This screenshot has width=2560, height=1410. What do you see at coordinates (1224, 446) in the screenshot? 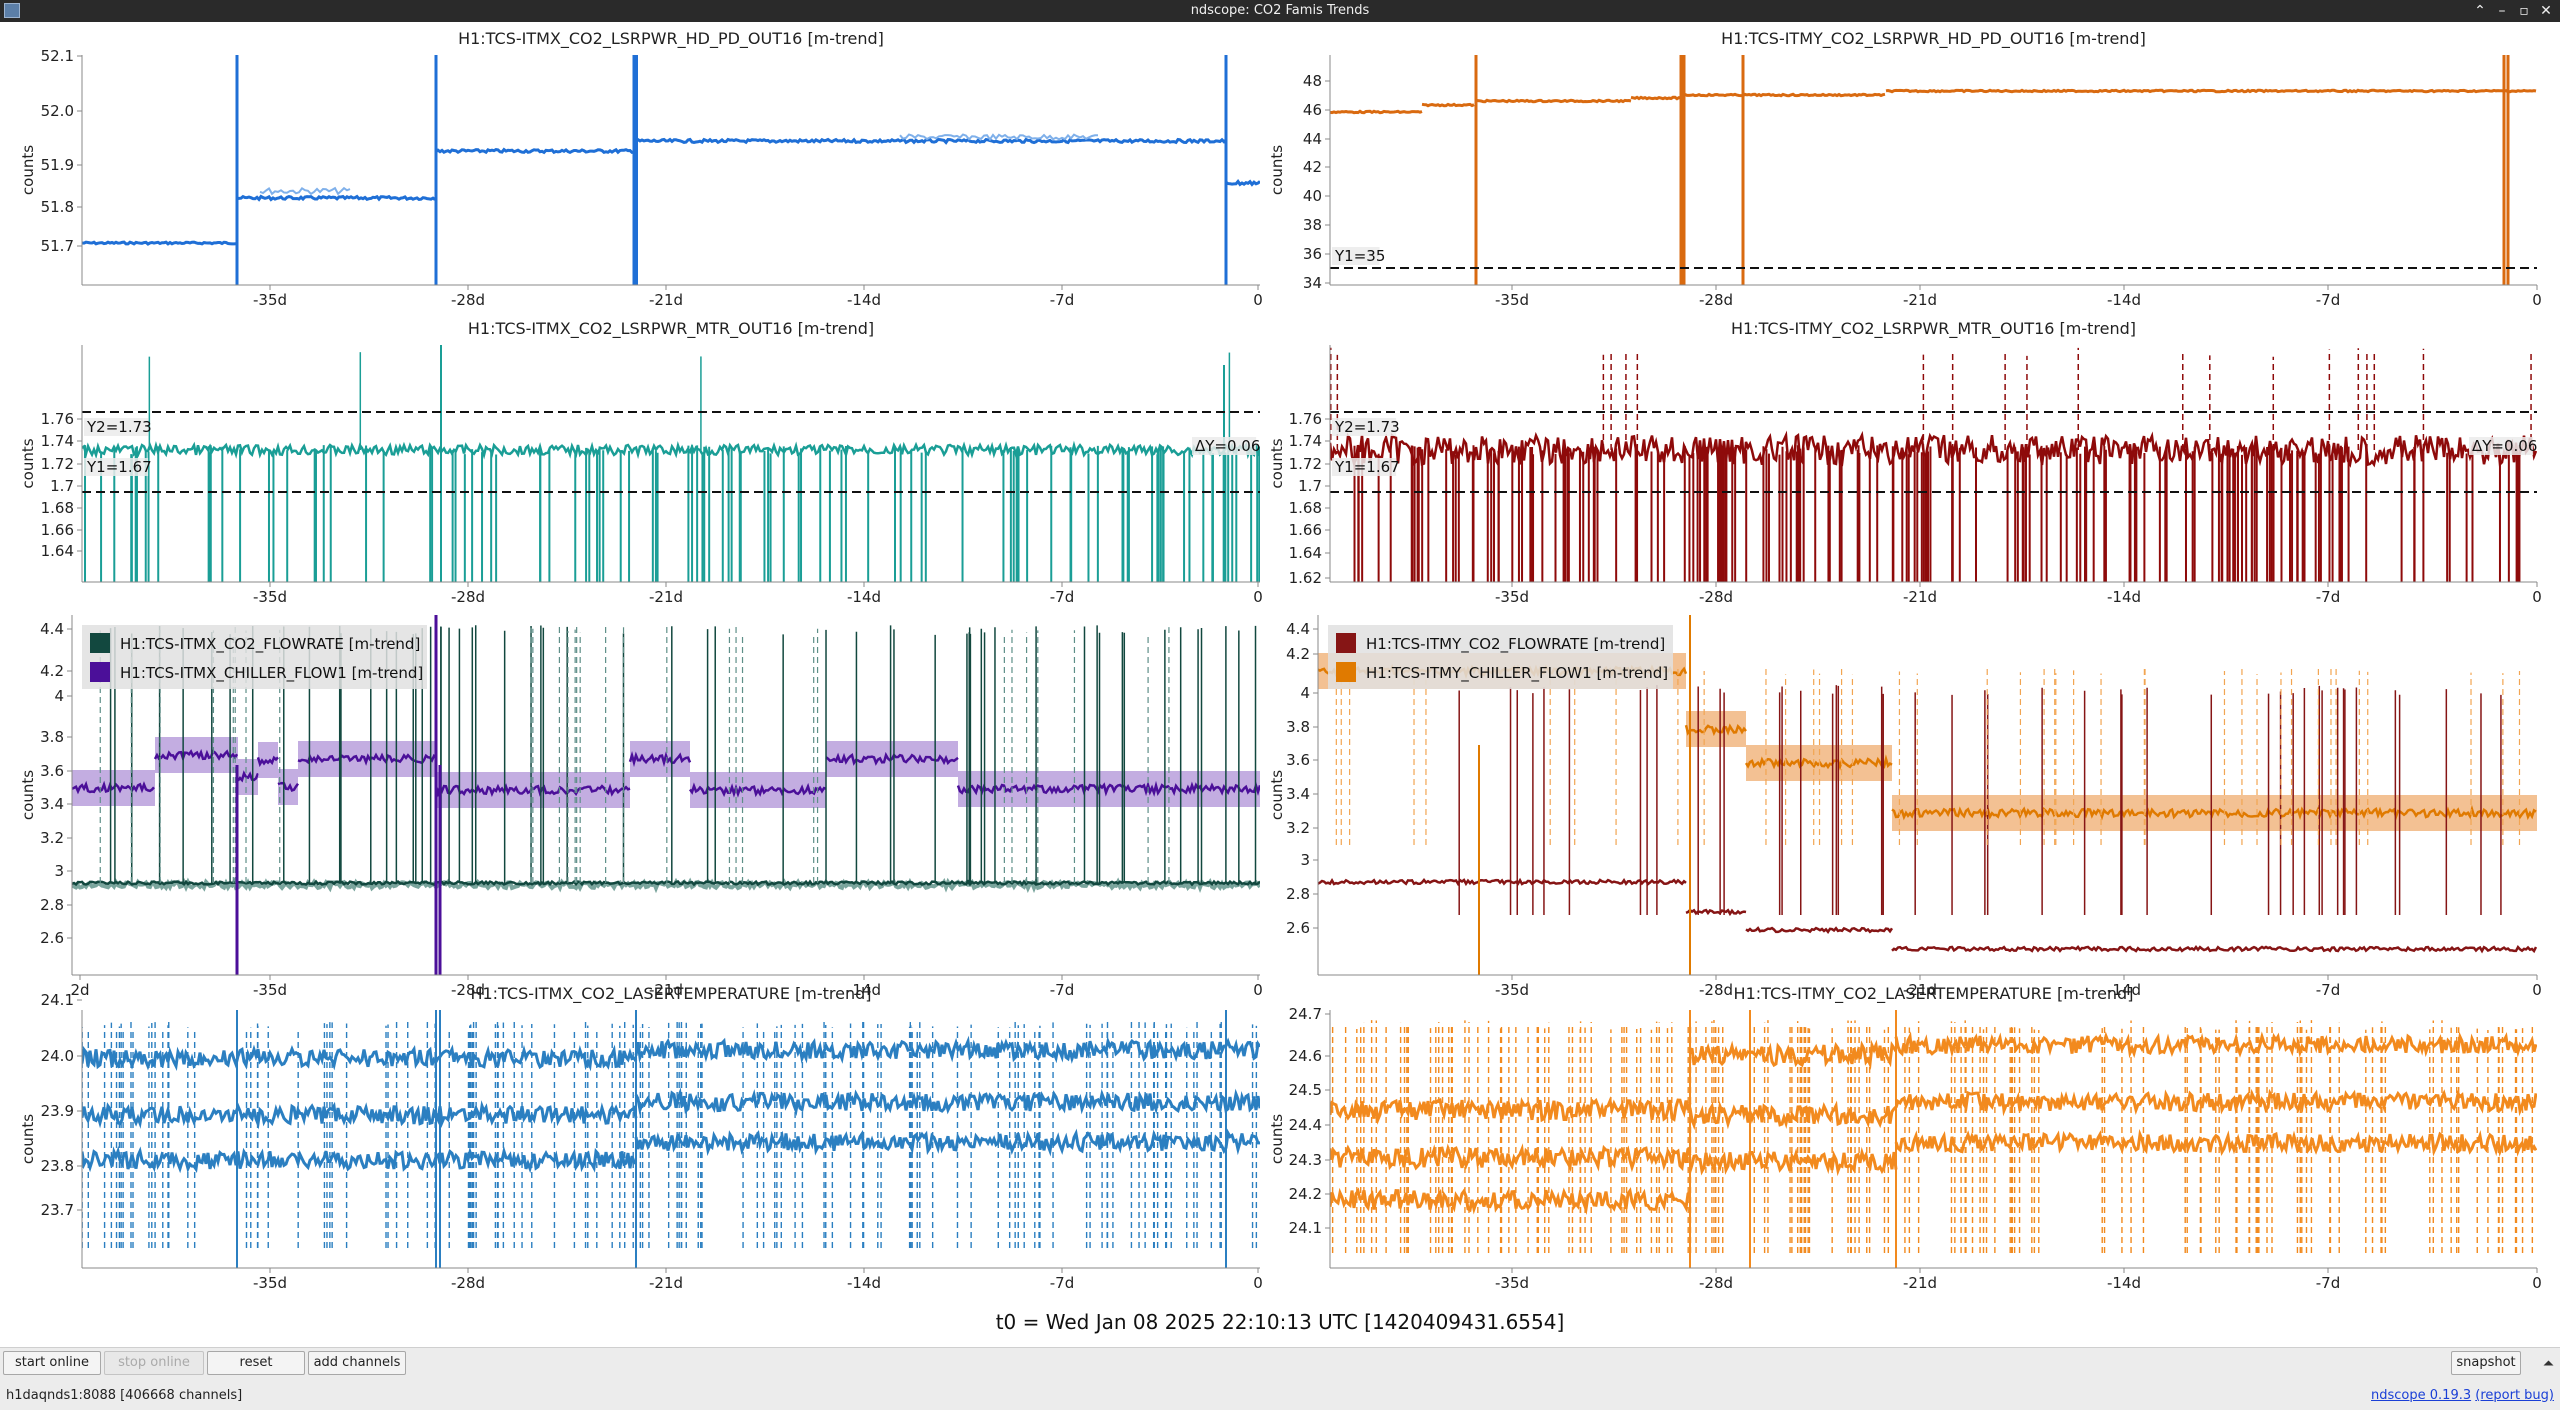
I see `cursor-dy-label-bg` at bounding box center [1224, 446].